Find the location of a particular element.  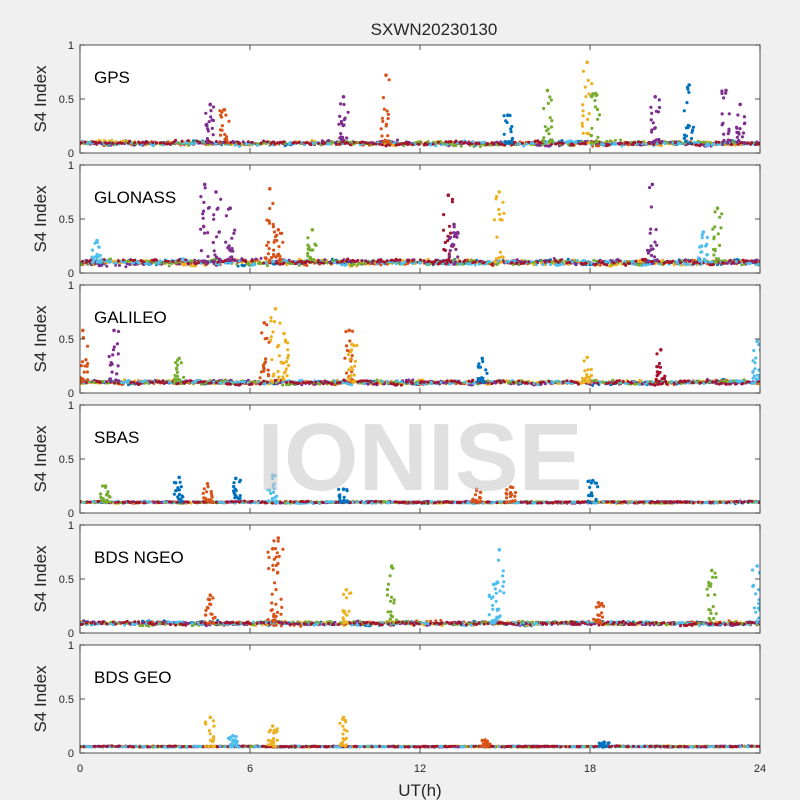

data-points is located at coordinates (420, 225).